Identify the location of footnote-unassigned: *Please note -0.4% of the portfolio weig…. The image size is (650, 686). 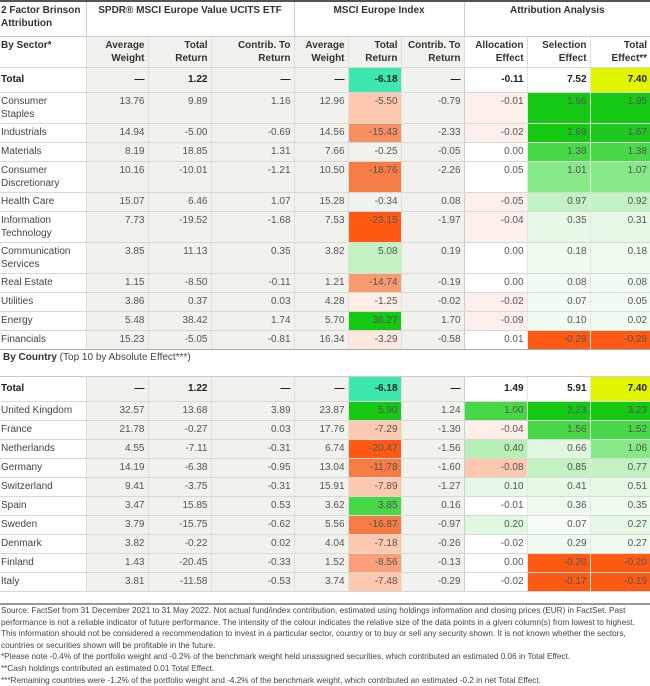
(286, 657).